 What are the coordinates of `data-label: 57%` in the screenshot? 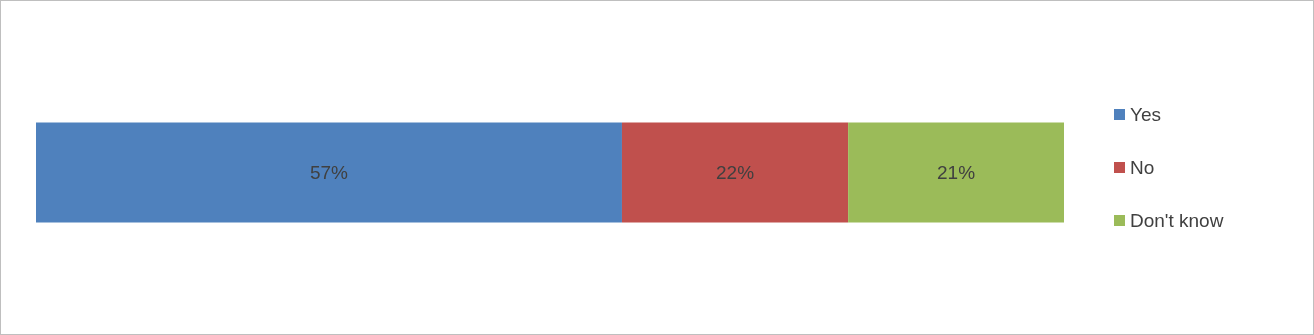 It's located at (329, 172).